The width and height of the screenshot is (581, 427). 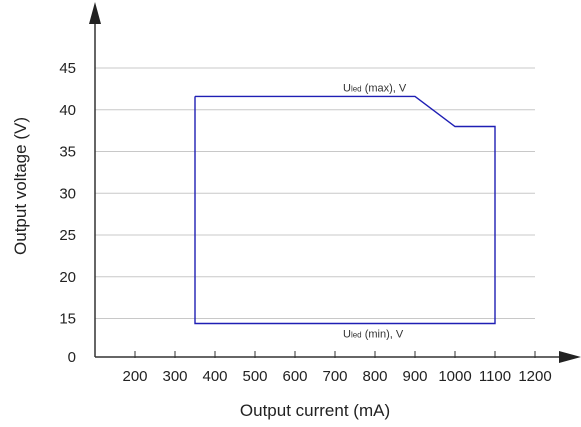 What do you see at coordinates (72, 357) in the screenshot?
I see `y-tick-label: 0` at bounding box center [72, 357].